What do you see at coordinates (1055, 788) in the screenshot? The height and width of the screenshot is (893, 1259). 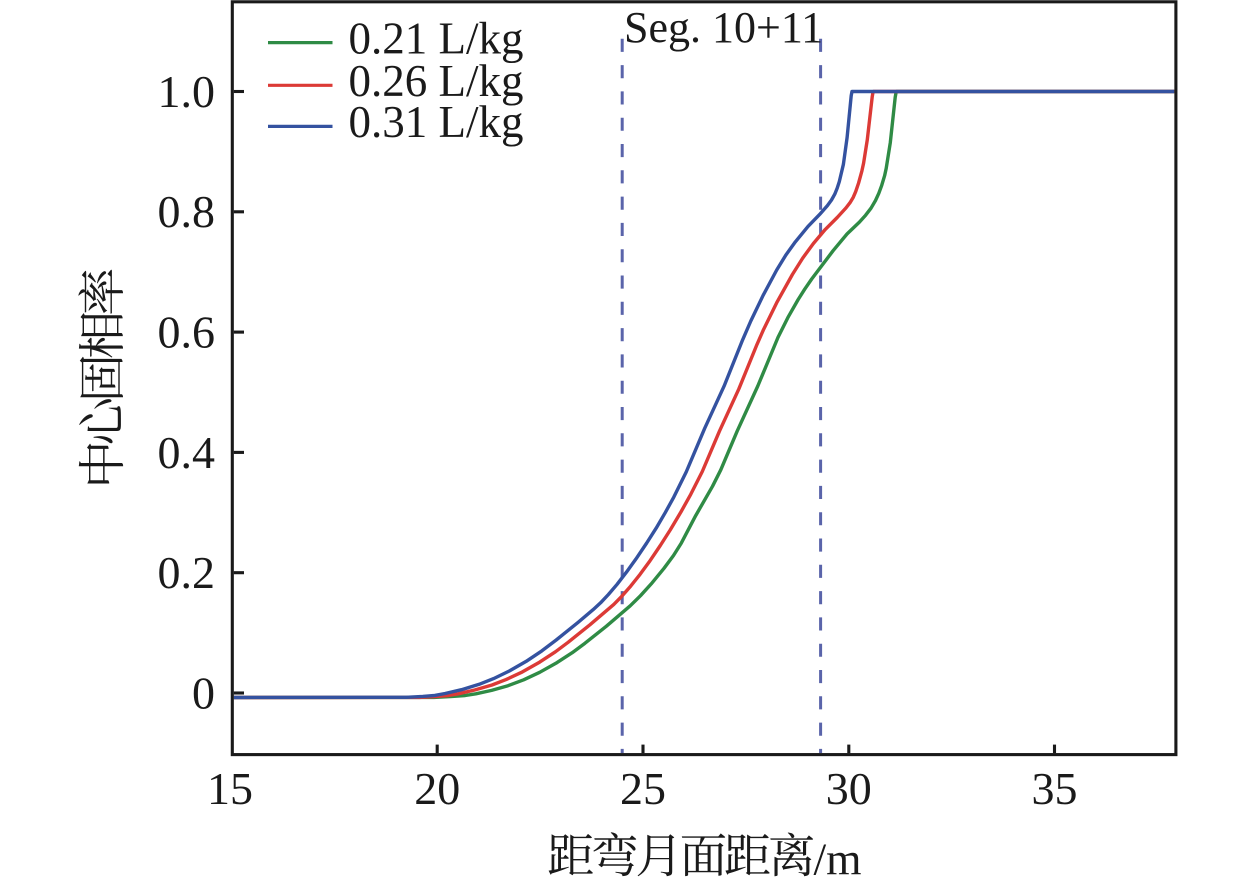 I see `svg-text: 35` at bounding box center [1055, 788].